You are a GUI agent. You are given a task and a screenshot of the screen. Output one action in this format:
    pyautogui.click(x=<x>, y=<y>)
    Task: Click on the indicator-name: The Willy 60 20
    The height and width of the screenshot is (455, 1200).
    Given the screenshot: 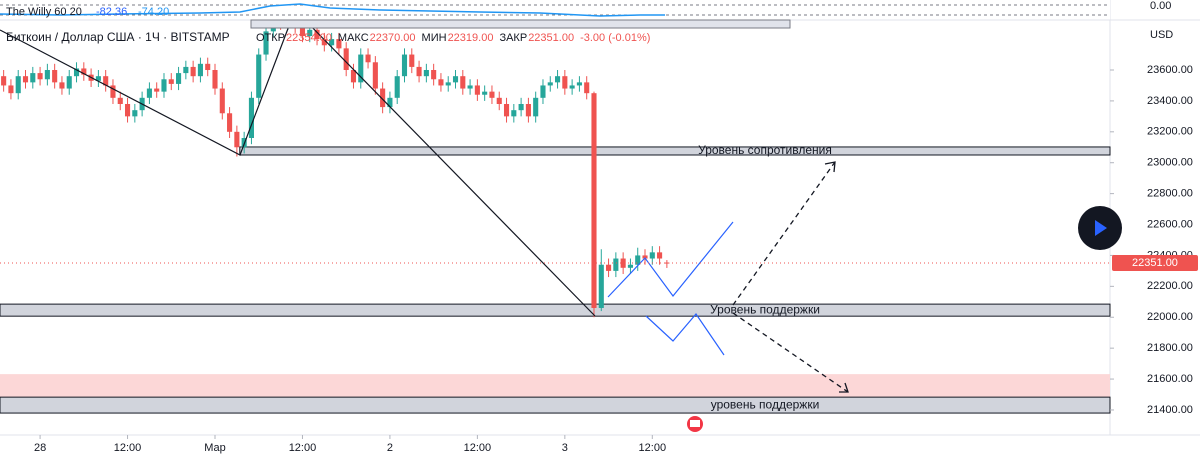 What is the action you would take?
    pyautogui.click(x=44, y=12)
    